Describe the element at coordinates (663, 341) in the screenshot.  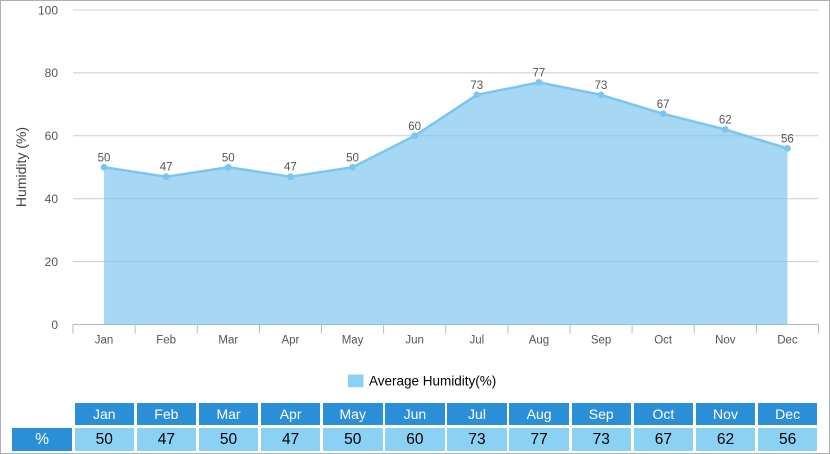
I see `svg-text: Oct` at that location.